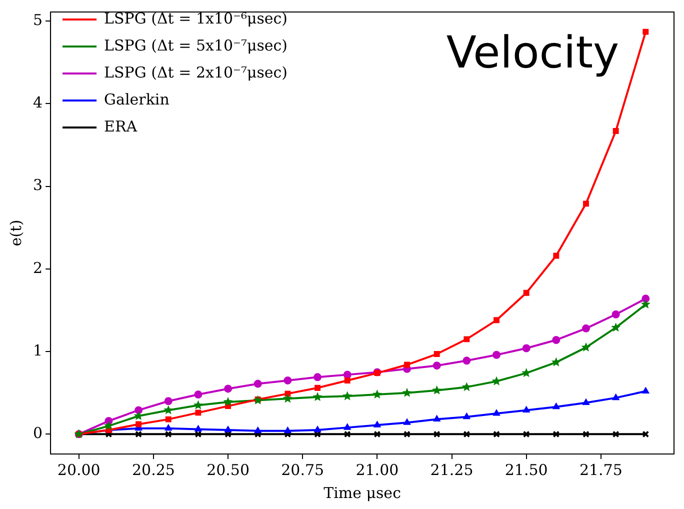 The image size is (684, 509). I want to click on y-axis-title: e(t), so click(15, 233).